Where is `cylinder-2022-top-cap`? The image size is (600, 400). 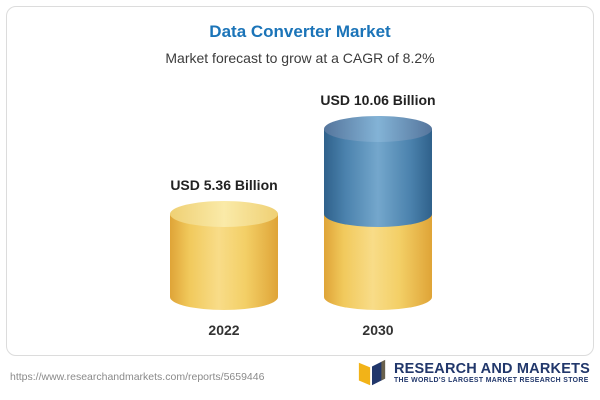 cylinder-2022-top-cap is located at coordinates (224, 213).